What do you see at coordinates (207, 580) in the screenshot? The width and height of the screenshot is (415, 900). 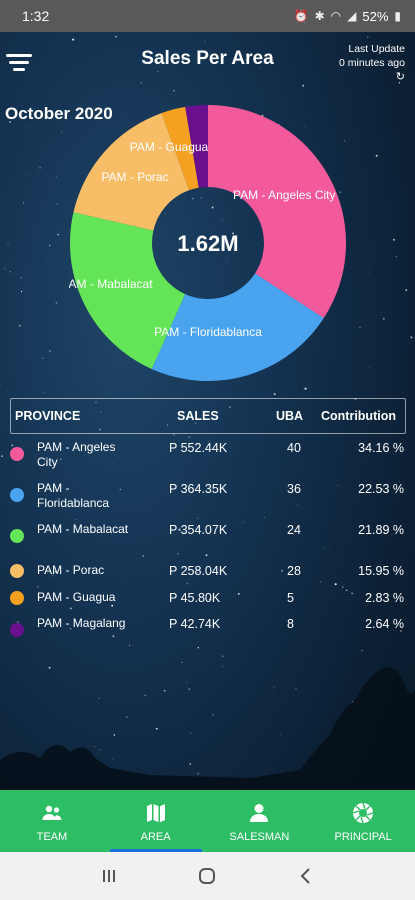 I see `table-row: PAM - Porac P 258.04K 28 15.95 %` at bounding box center [207, 580].